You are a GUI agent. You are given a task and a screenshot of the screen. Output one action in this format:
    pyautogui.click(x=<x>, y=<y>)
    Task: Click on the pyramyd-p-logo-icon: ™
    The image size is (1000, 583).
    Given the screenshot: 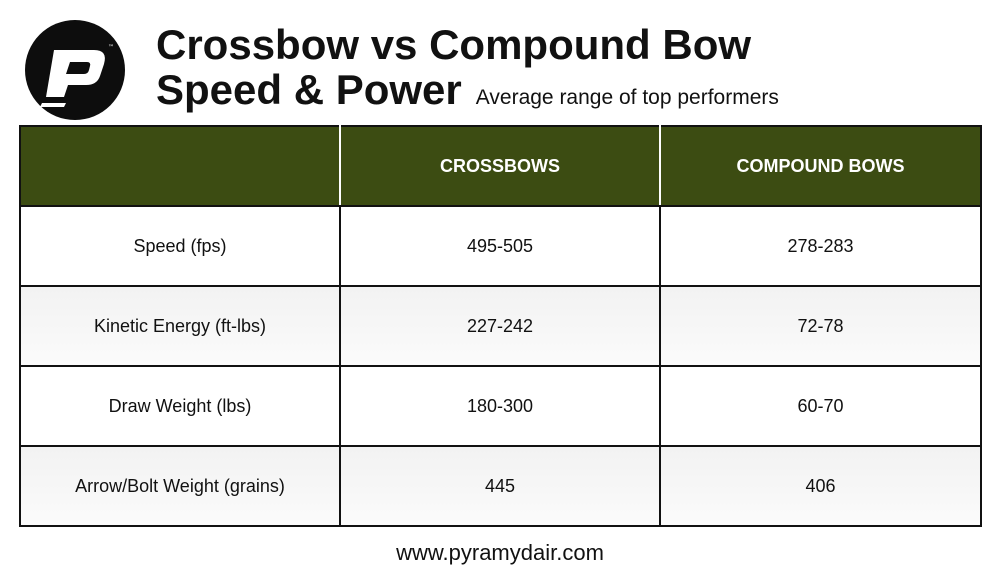 What is the action you would take?
    pyautogui.click(x=75, y=70)
    